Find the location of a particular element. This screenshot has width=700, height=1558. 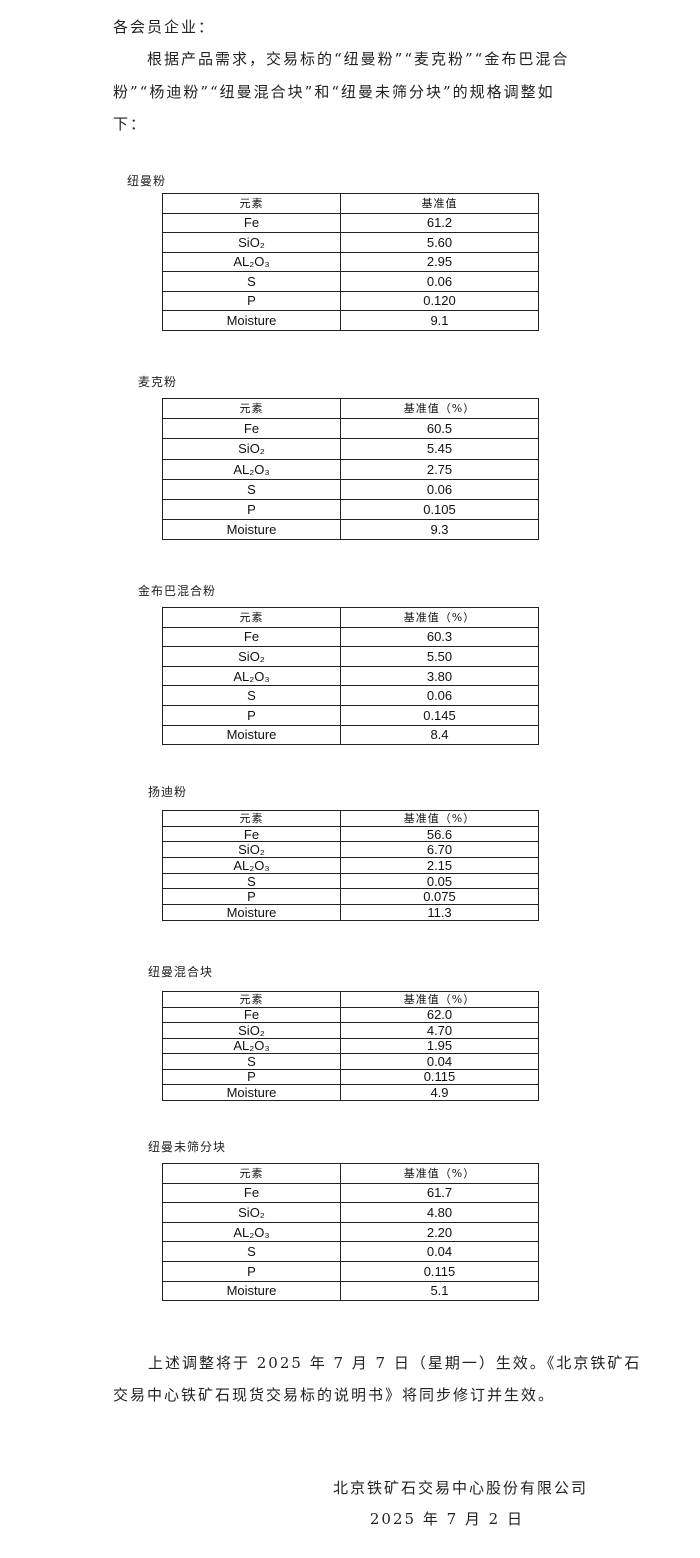

table-row: SiO₂ 5.50 is located at coordinates (350, 656).